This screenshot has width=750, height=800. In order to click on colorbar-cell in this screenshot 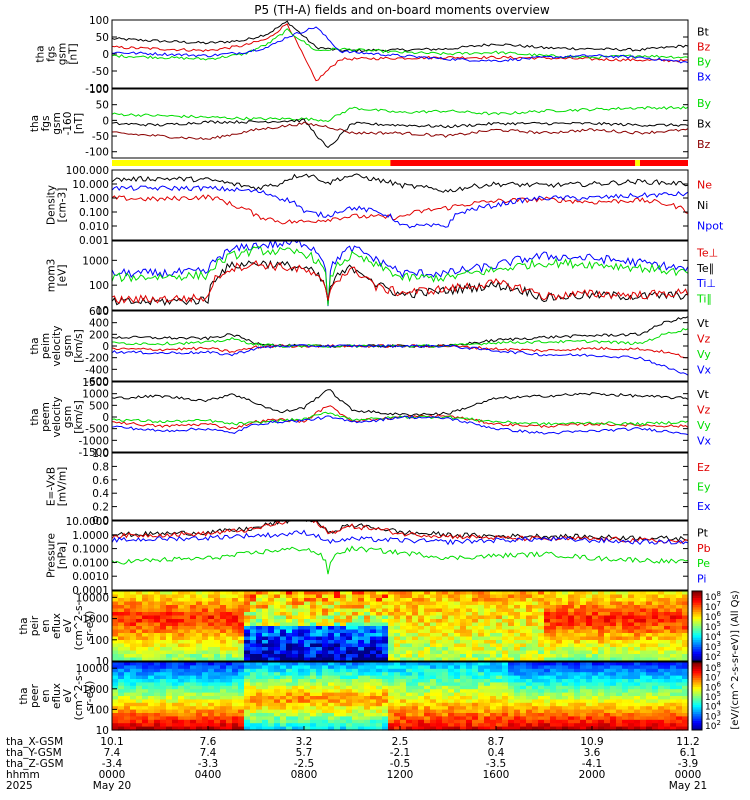, I will do `click(697, 706)`.